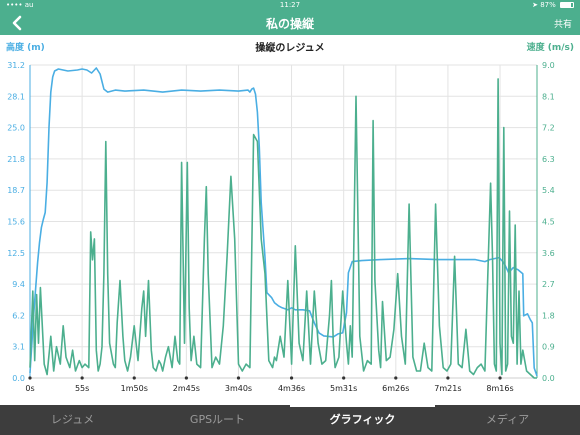 This screenshot has height=435, width=580. Describe the element at coordinates (548, 65) in the screenshot. I see `y-right-tick-label: 9.0` at that location.